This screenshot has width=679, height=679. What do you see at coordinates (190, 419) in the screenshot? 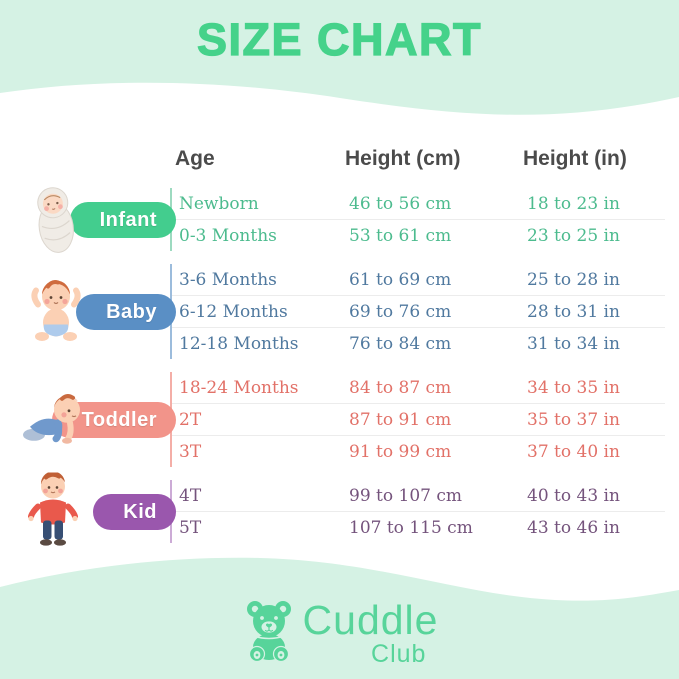
I see `age-cell: 2T` at bounding box center [190, 419].